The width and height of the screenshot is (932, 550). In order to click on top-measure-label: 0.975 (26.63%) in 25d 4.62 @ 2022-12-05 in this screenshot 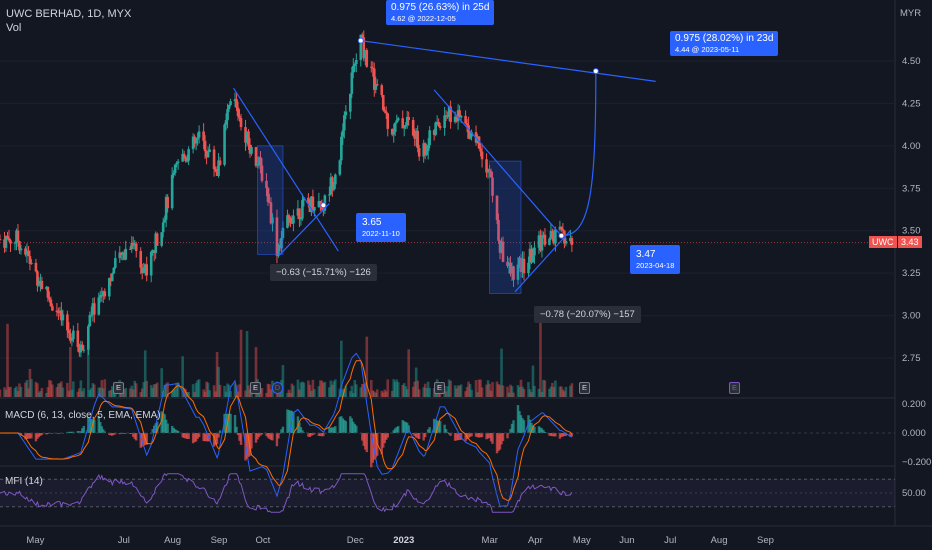, I will do `click(440, 12)`.